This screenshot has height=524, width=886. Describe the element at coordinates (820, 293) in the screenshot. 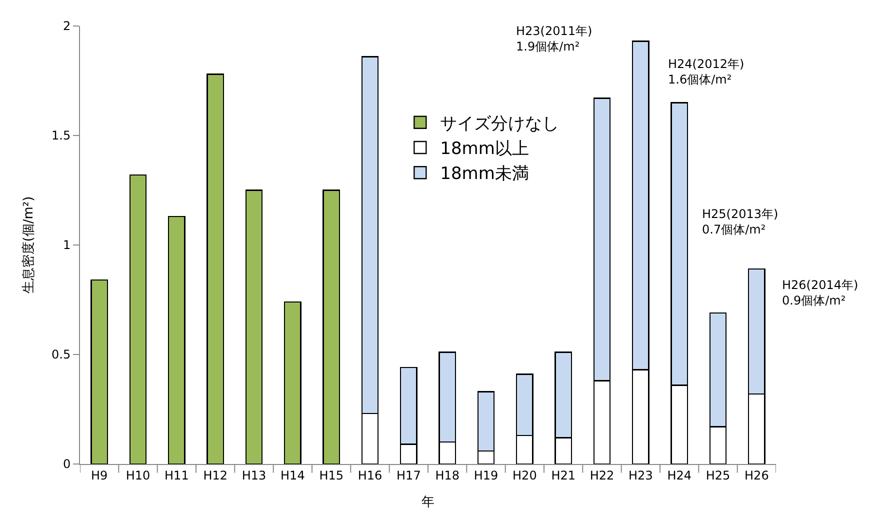

I see `text: H26(2014年) 0.9個体/m²` at that location.